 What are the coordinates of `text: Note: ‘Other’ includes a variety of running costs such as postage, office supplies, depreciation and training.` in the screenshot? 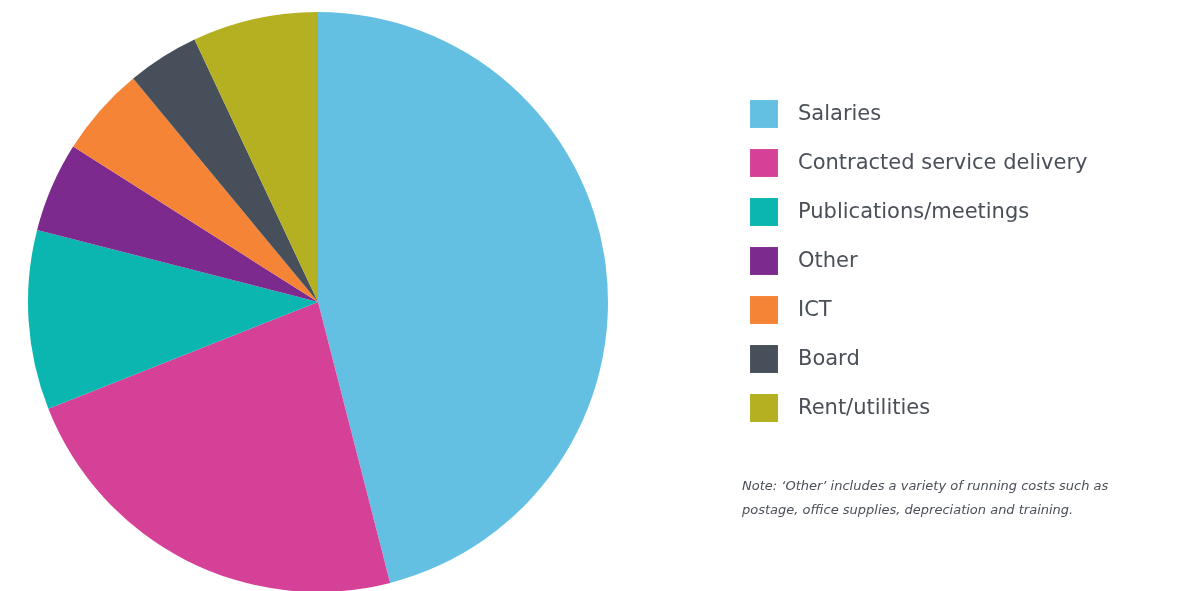 It's located at (925, 497).